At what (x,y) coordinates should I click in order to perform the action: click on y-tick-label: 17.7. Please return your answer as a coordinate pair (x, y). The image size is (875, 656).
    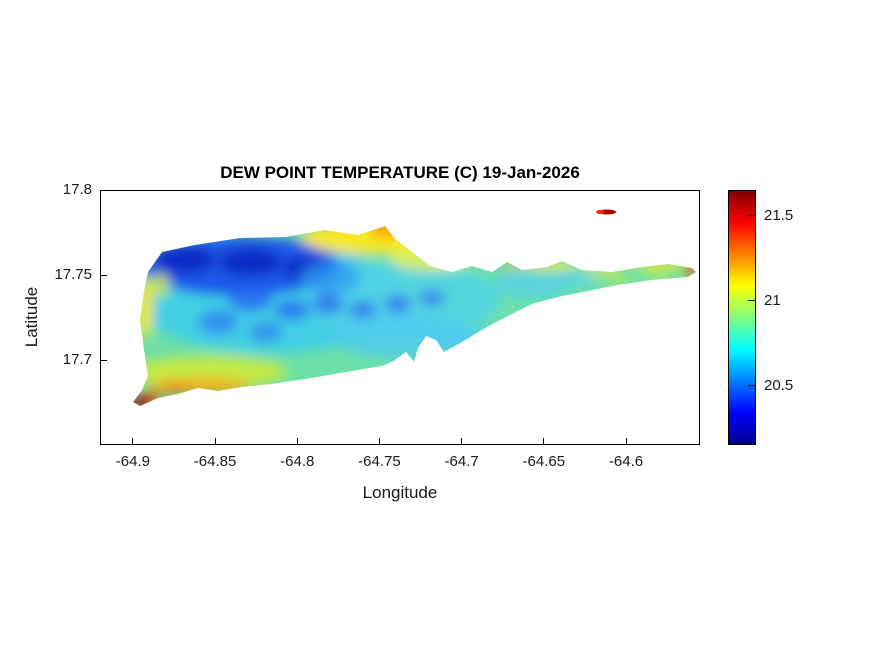
    Looking at the image, I should click on (77, 359).